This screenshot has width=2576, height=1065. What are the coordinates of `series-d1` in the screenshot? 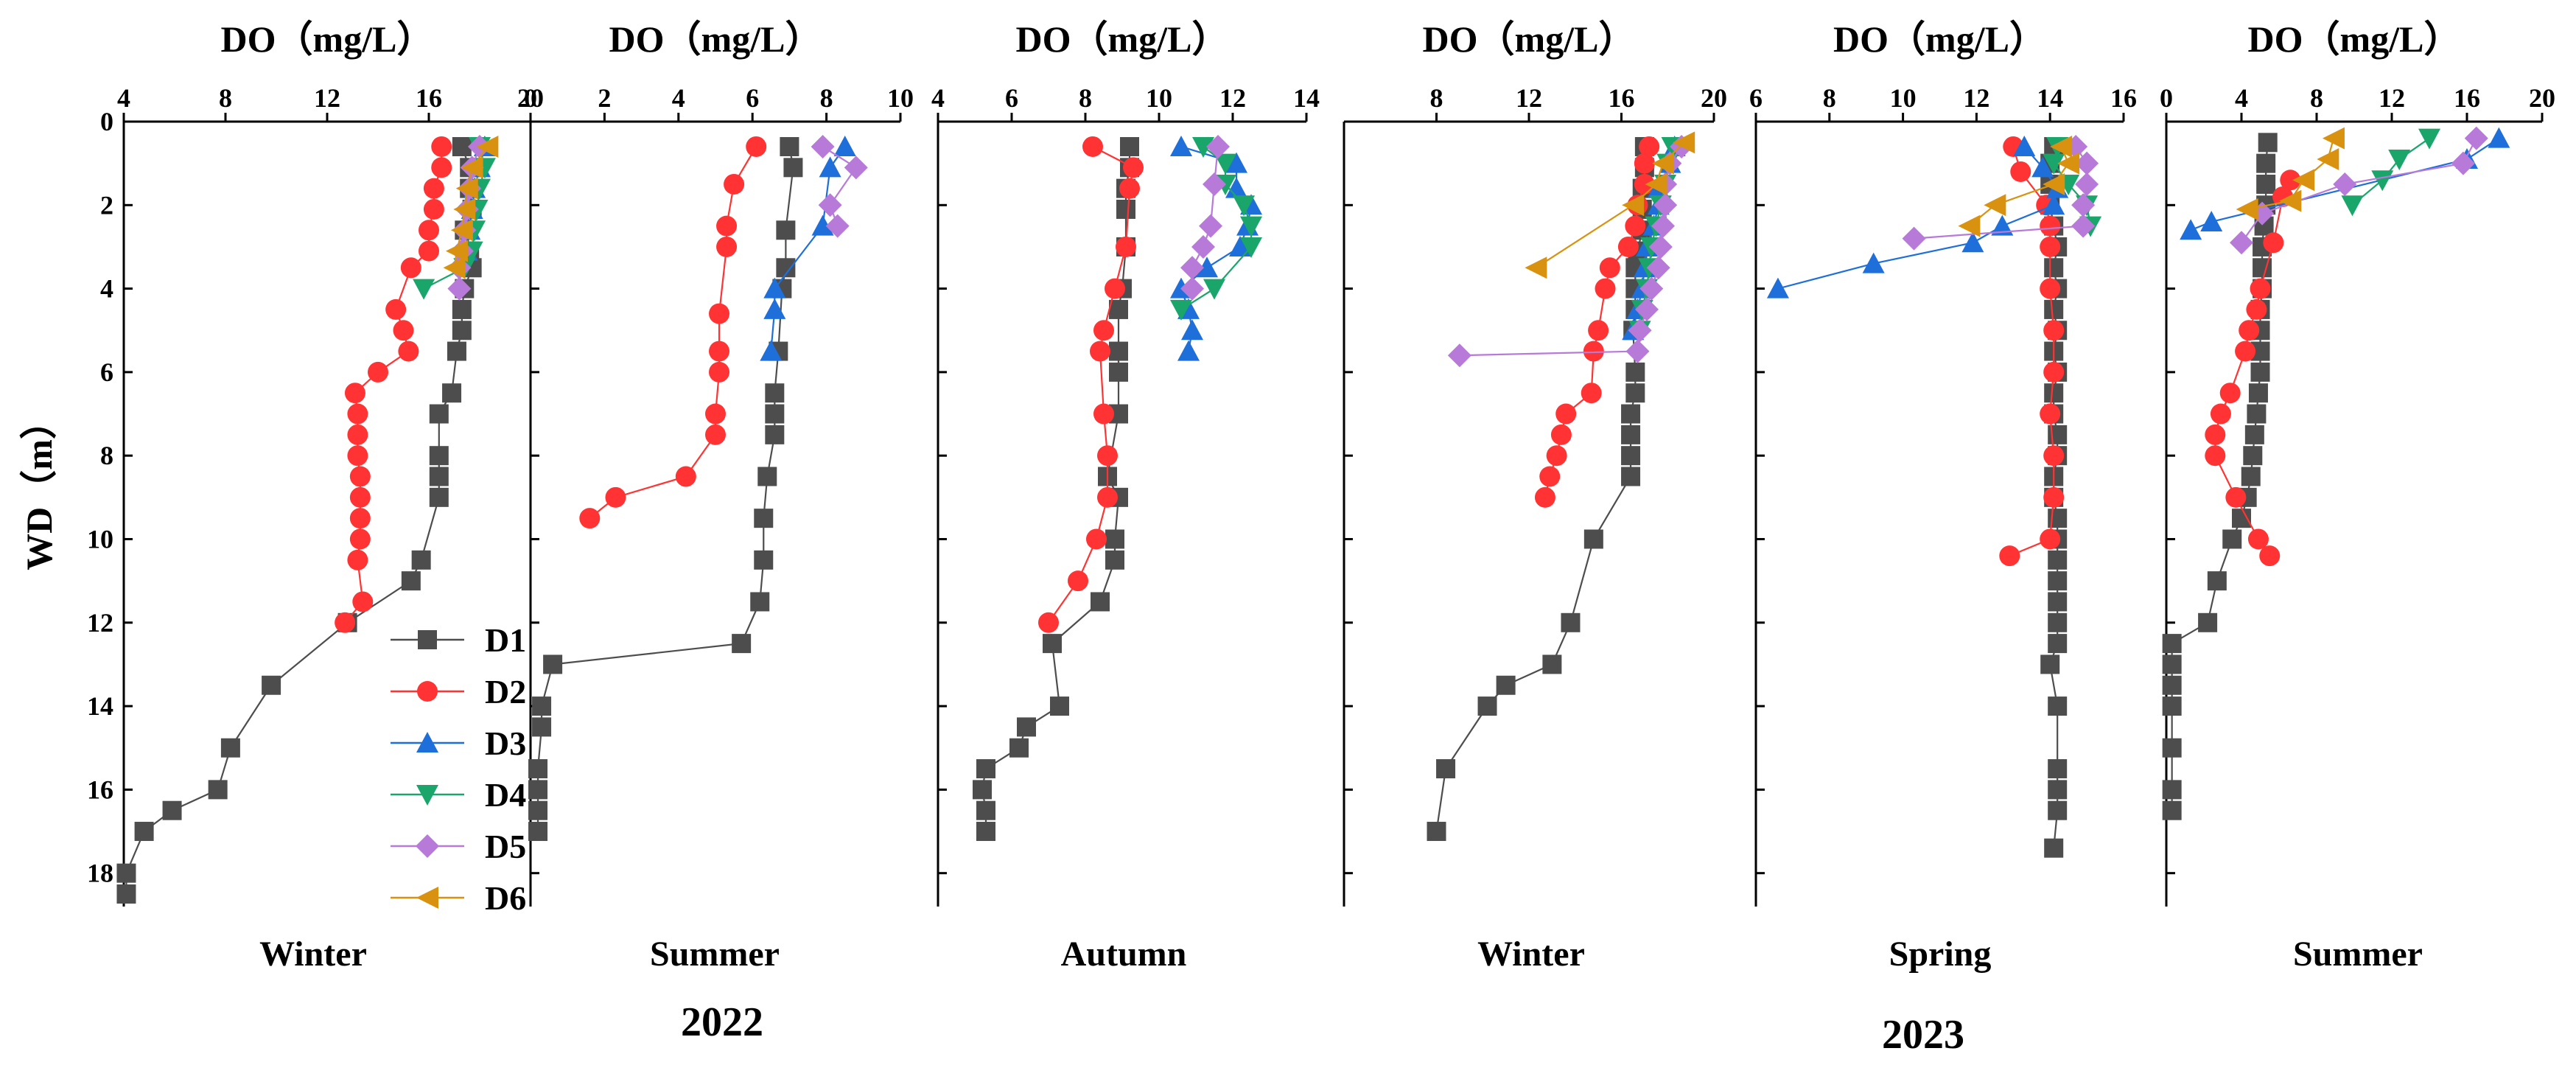 It's located at (665, 489).